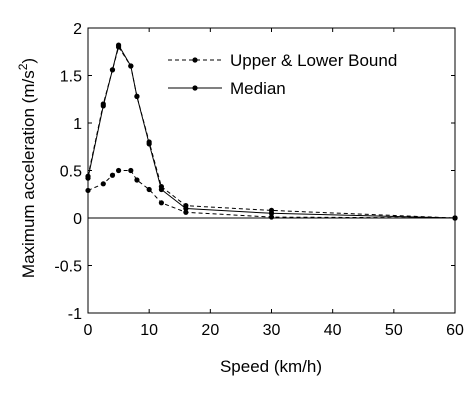  Describe the element at coordinates (71, 77) in the screenshot. I see `y-tick-label: 1.5` at that location.